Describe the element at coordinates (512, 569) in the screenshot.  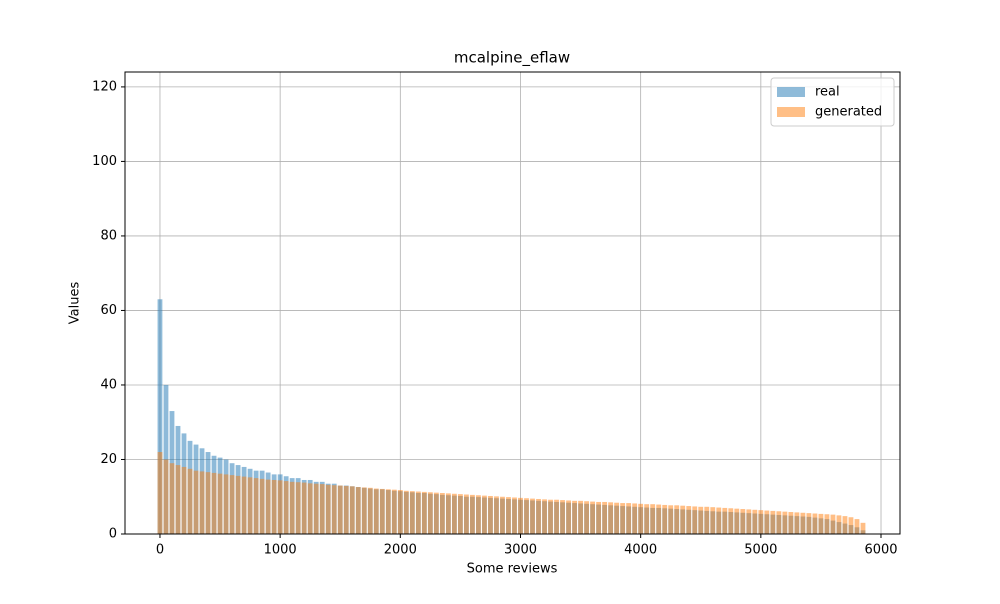
I see `x-axis-label: Some reviews` at that location.